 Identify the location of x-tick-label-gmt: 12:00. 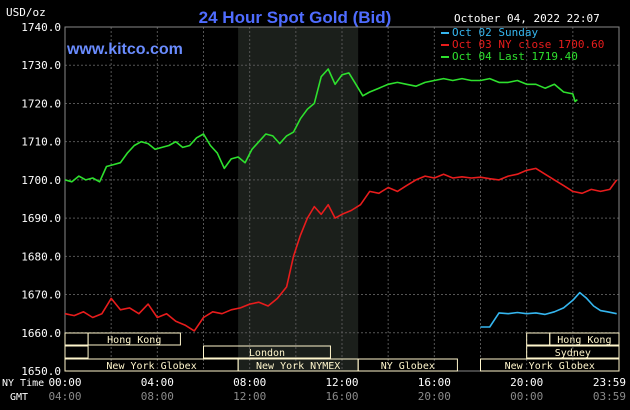
(249, 396).